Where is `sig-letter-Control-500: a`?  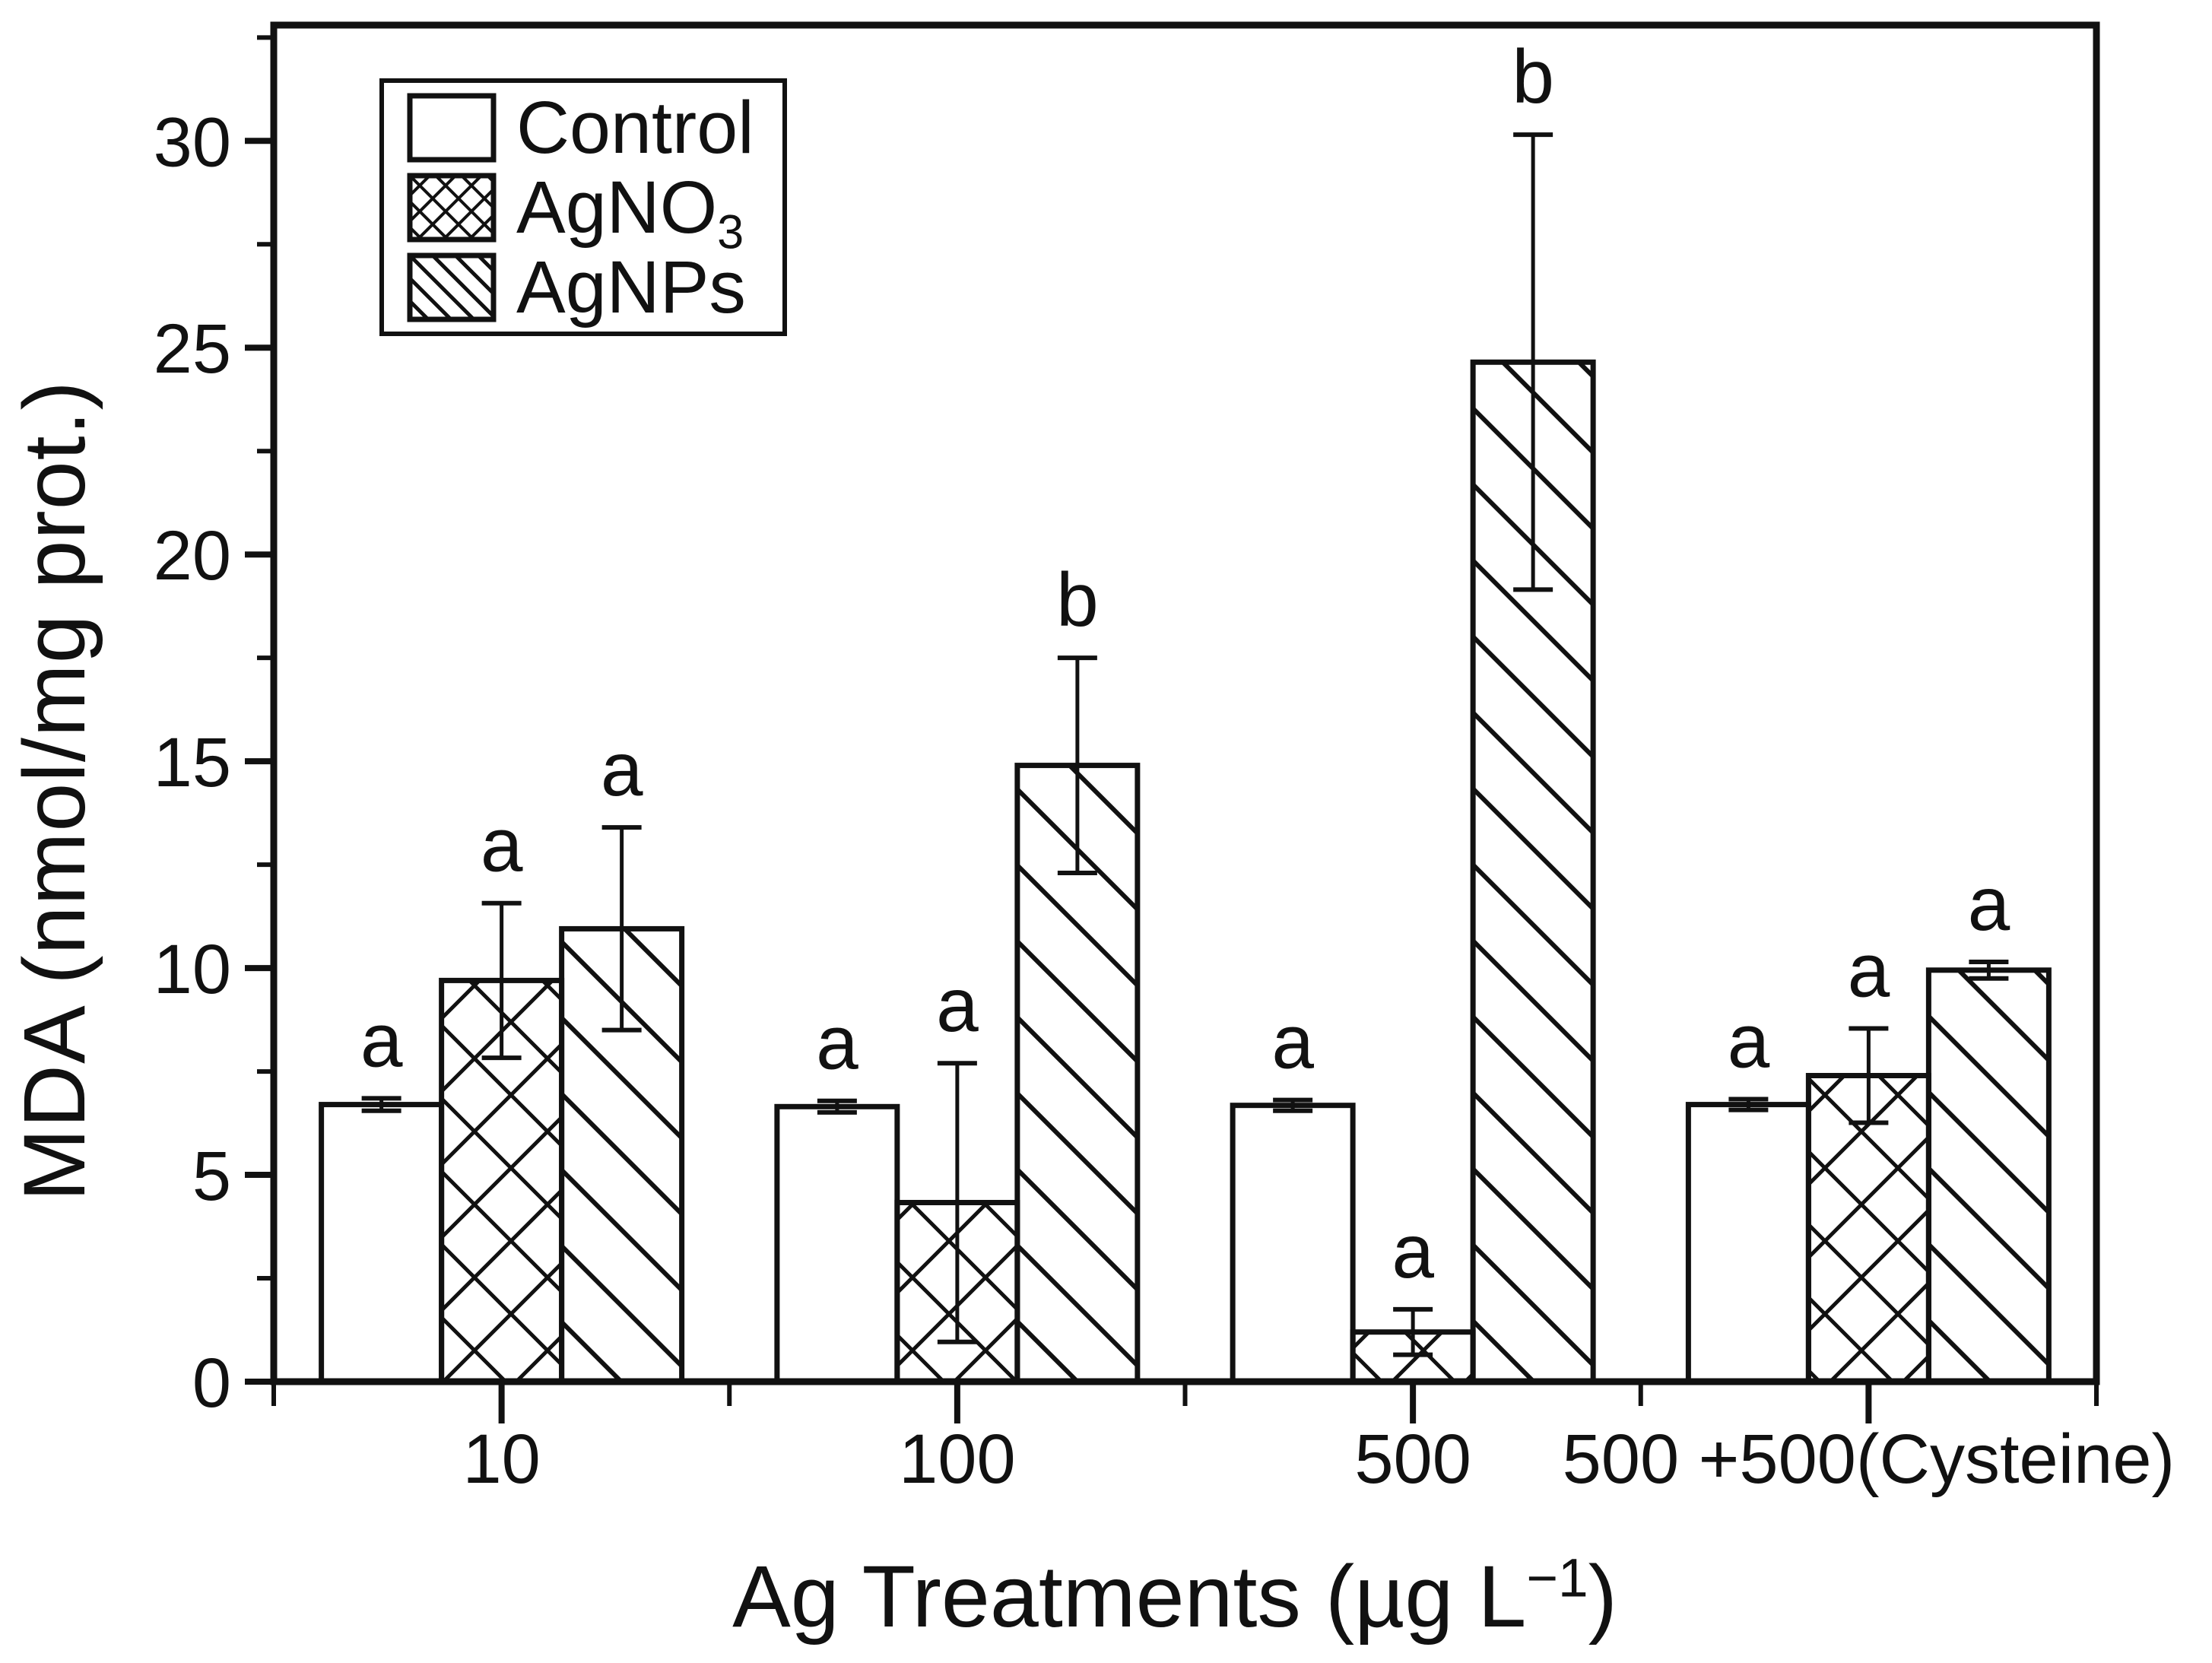
sig-letter-Control-500: a is located at coordinates (1292, 1042).